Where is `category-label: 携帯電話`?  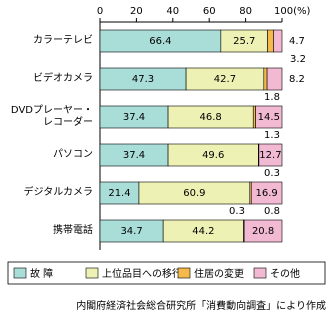
category-label: 携帯電話 is located at coordinates (73, 230).